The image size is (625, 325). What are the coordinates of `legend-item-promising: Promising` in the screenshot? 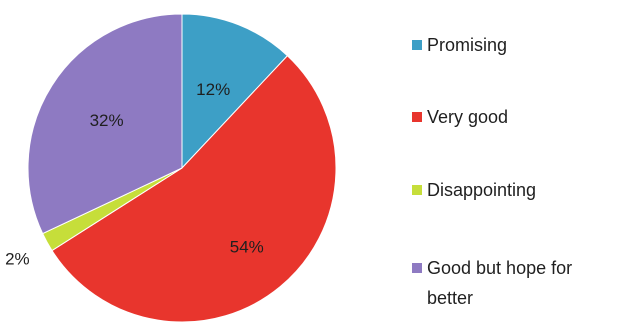 It's located at (459, 45).